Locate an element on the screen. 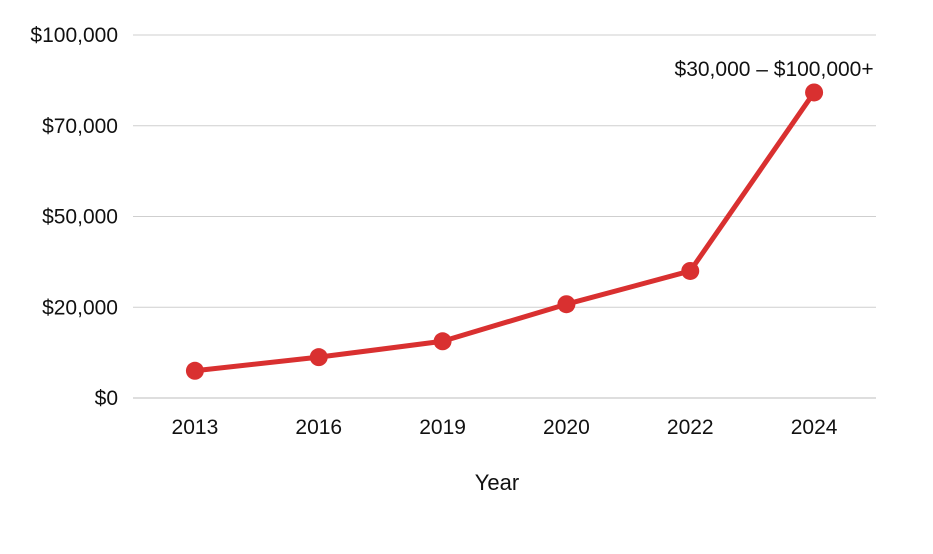 The image size is (933, 554). x-tick-label: 2020 is located at coordinates (566, 427).